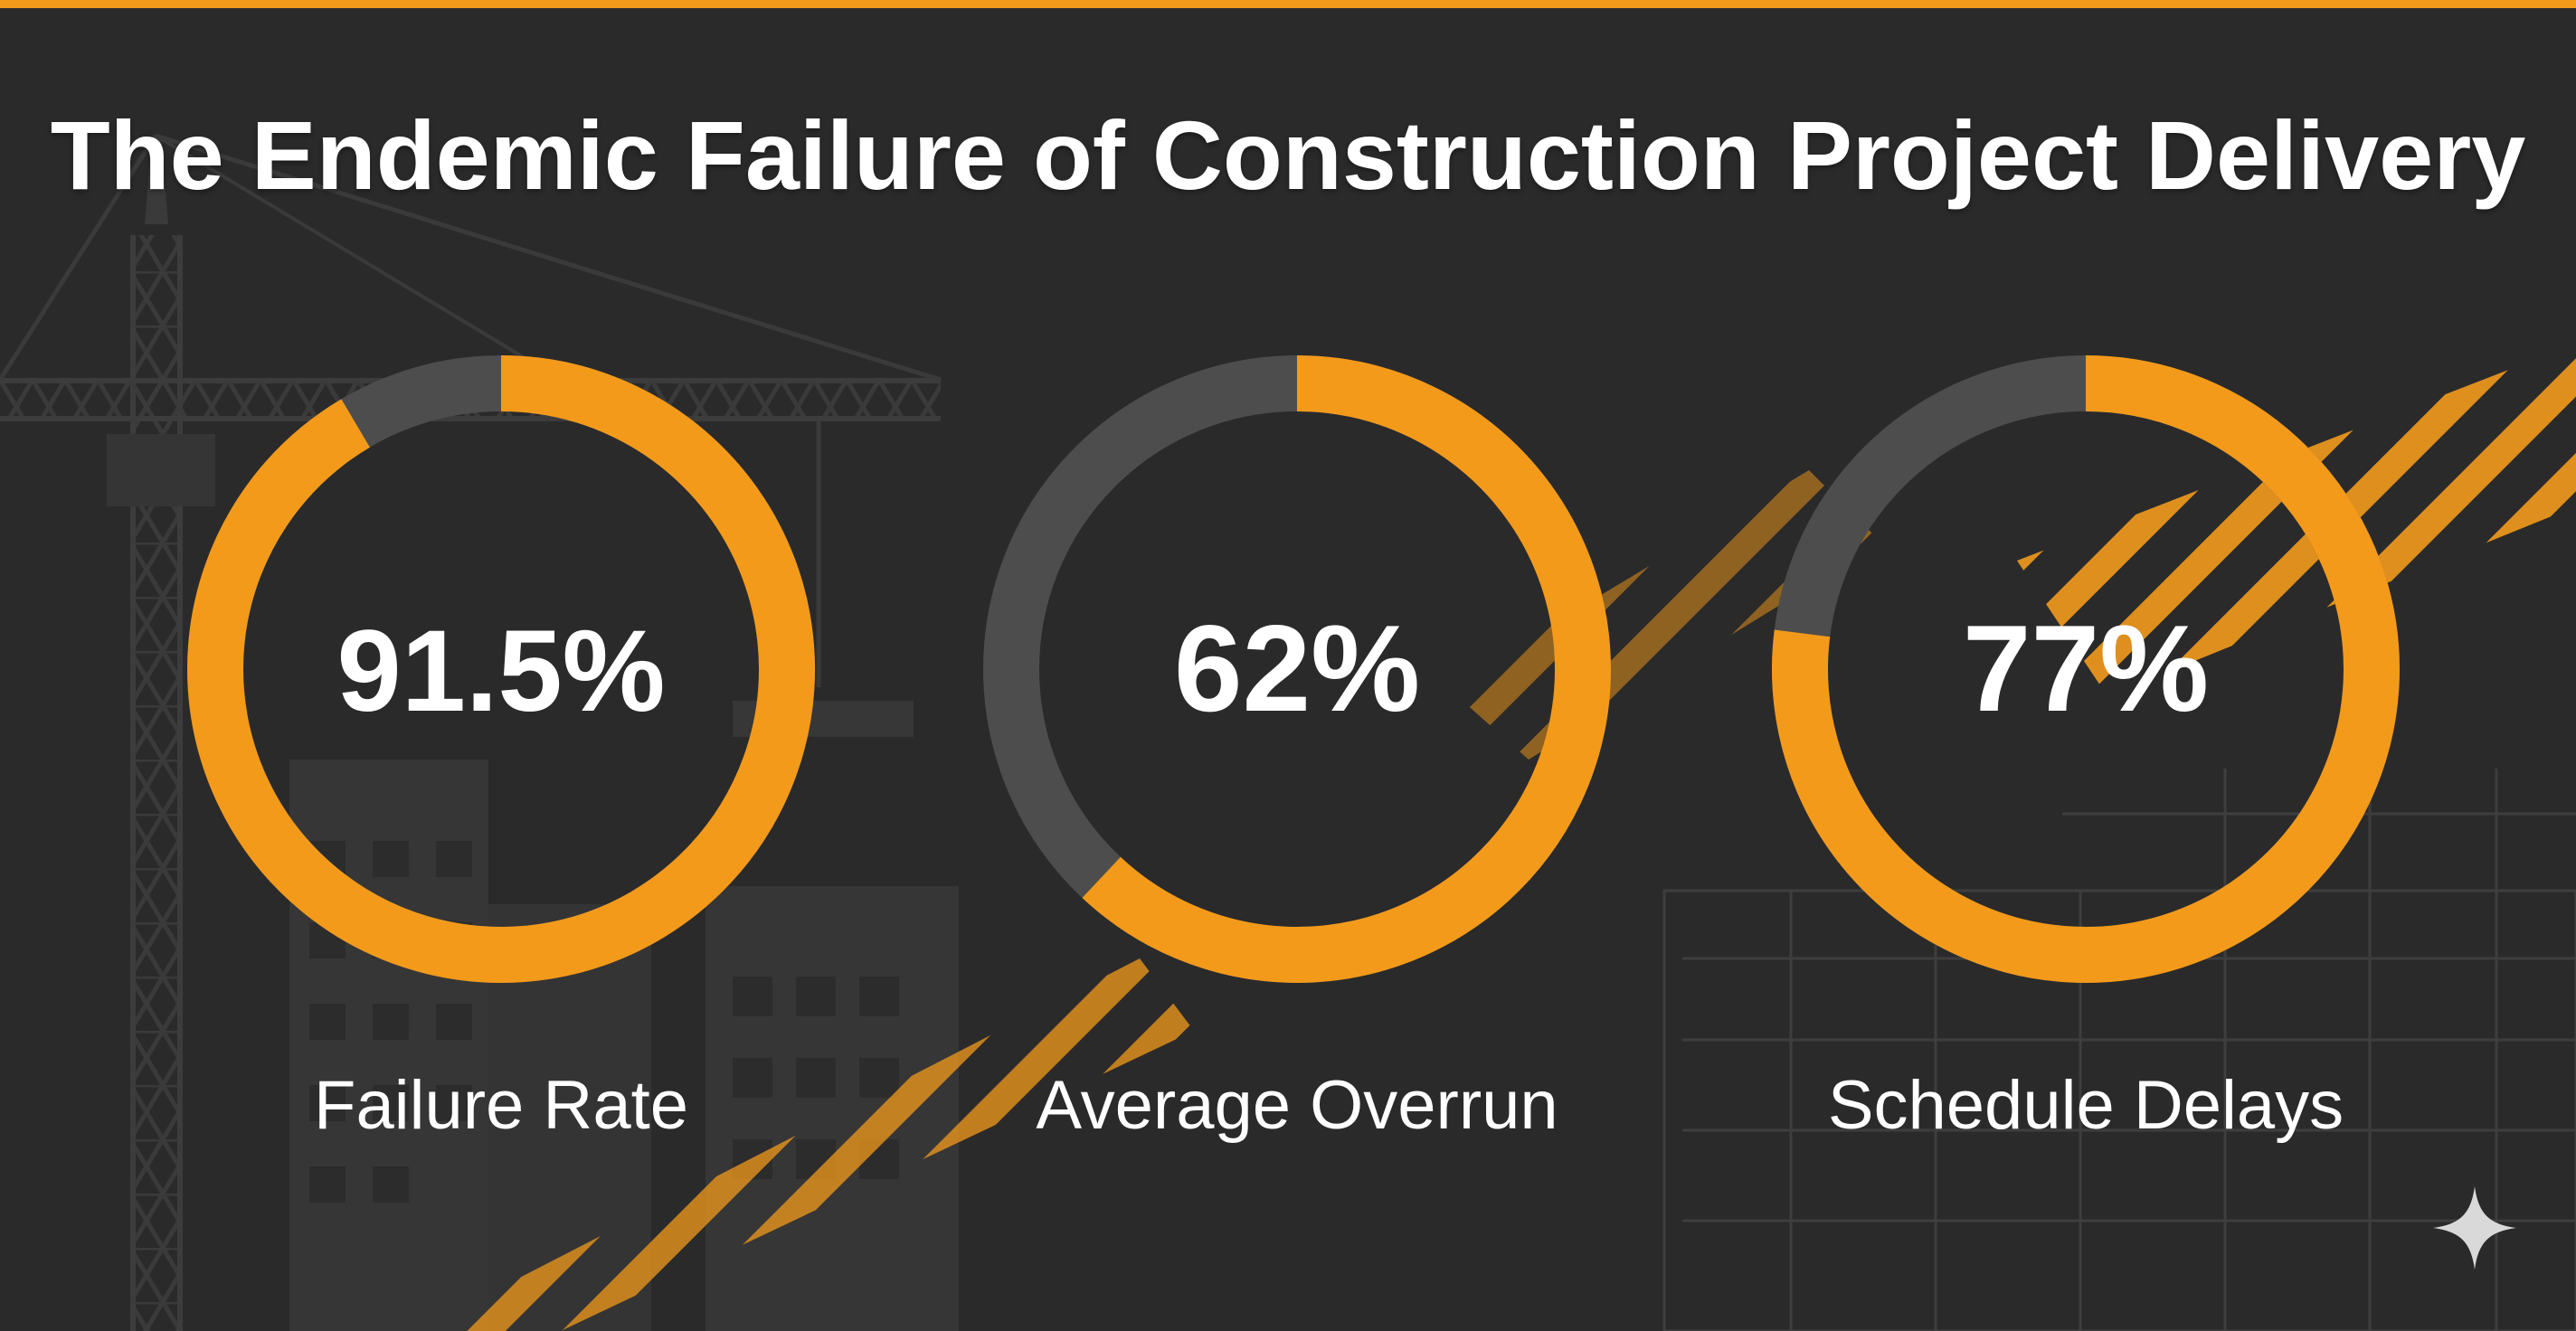 This screenshot has height=1331, width=2576. I want to click on donut-label-failure-rate: Failure Rate, so click(501, 1105).